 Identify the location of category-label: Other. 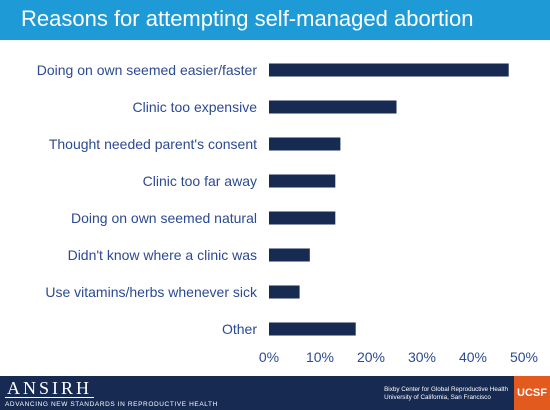
(239, 329).